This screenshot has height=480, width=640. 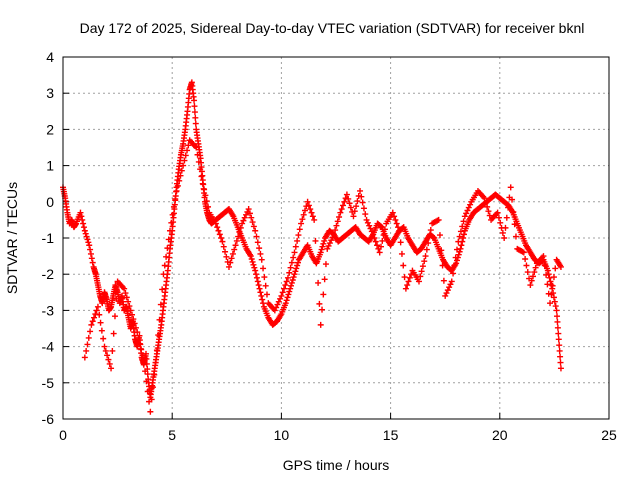 I want to click on y-tick-label: -6, so click(x=48, y=419).